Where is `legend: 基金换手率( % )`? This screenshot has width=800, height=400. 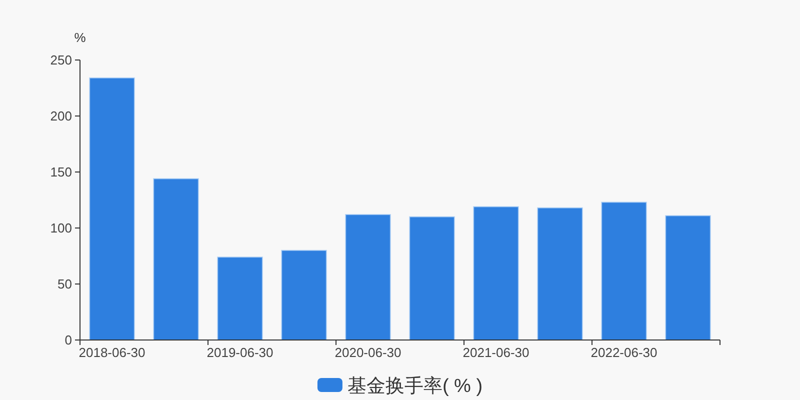 legend: 基金换手率( % ) is located at coordinates (400, 386).